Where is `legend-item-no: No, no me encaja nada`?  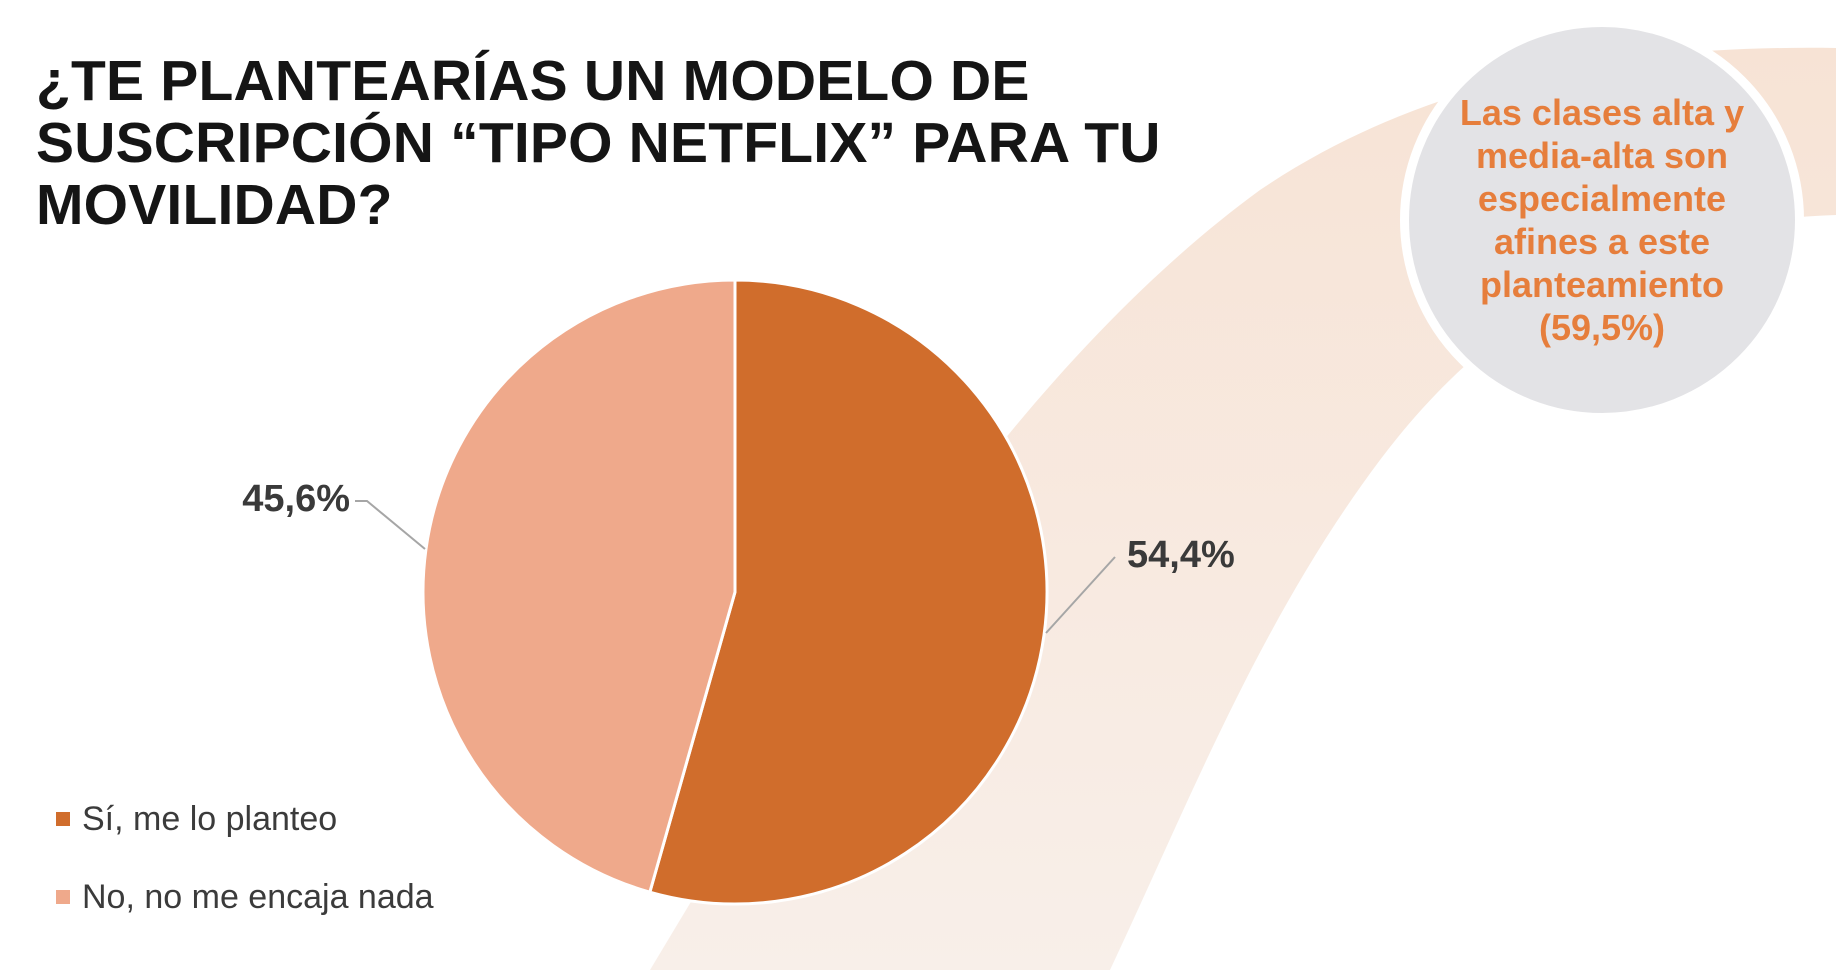
legend-item-no: No, no me encaja nada is located at coordinates (245, 897).